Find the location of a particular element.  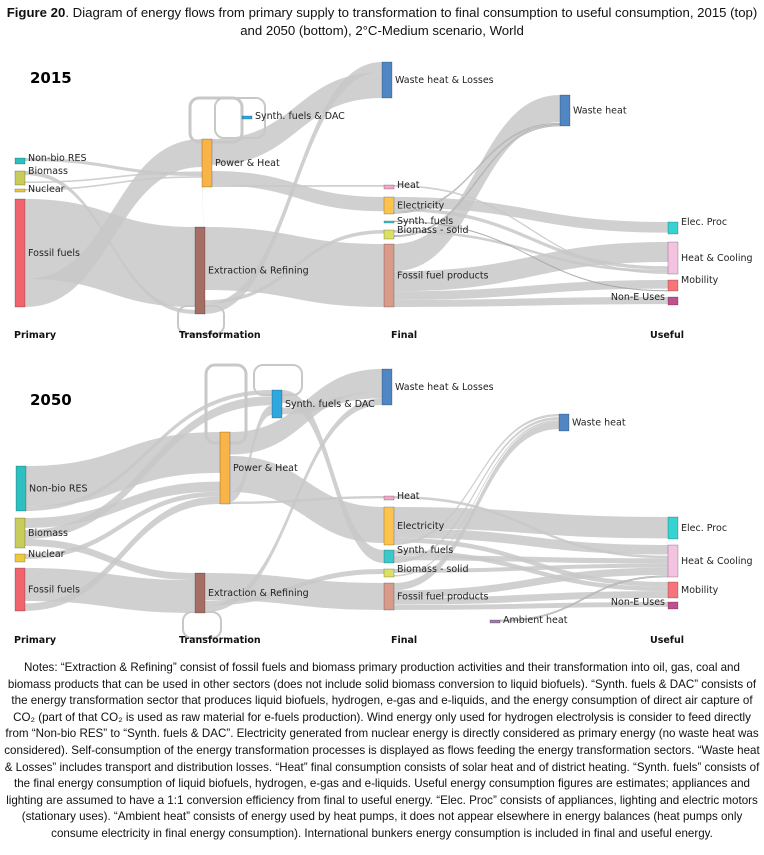

flow-nonbio-to-power is located at coordinates (113, 167).